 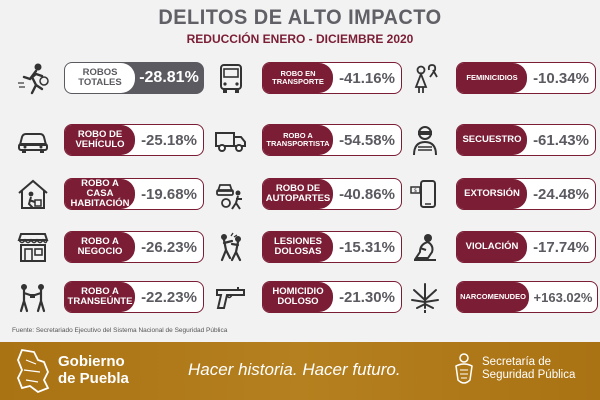 I want to click on gov-line1: Gobierno, so click(x=91, y=361).